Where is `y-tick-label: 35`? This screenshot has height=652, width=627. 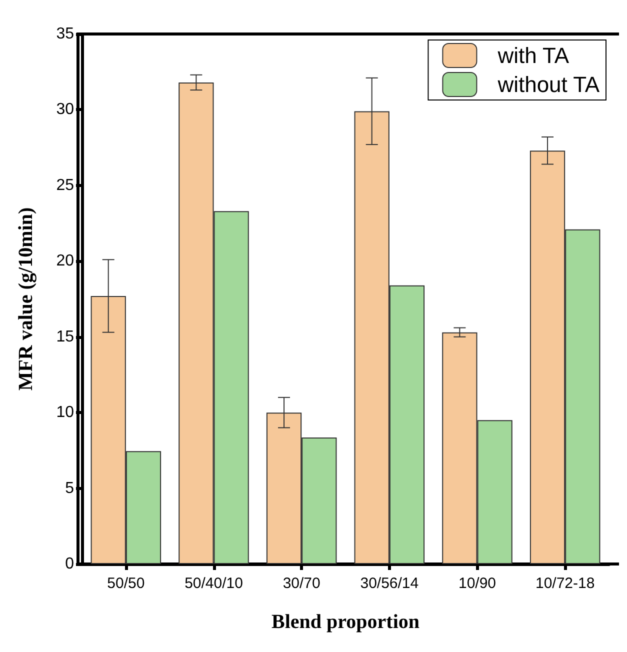 y-tick-label: 35 is located at coordinates (65, 34).